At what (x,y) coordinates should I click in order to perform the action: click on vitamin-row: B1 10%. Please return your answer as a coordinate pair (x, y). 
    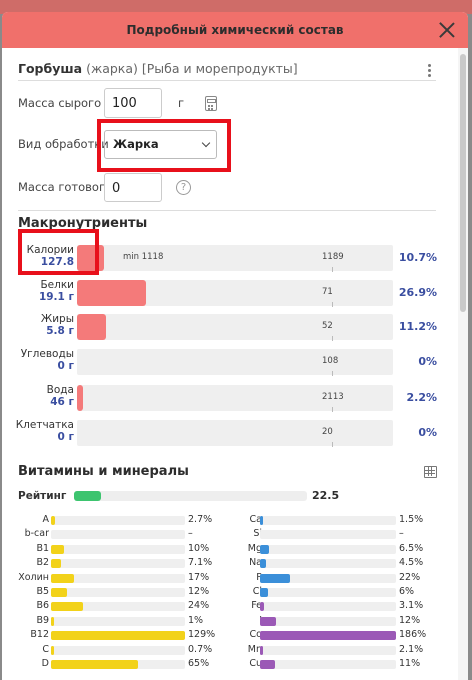
    Looking at the image, I should click on (235, 549).